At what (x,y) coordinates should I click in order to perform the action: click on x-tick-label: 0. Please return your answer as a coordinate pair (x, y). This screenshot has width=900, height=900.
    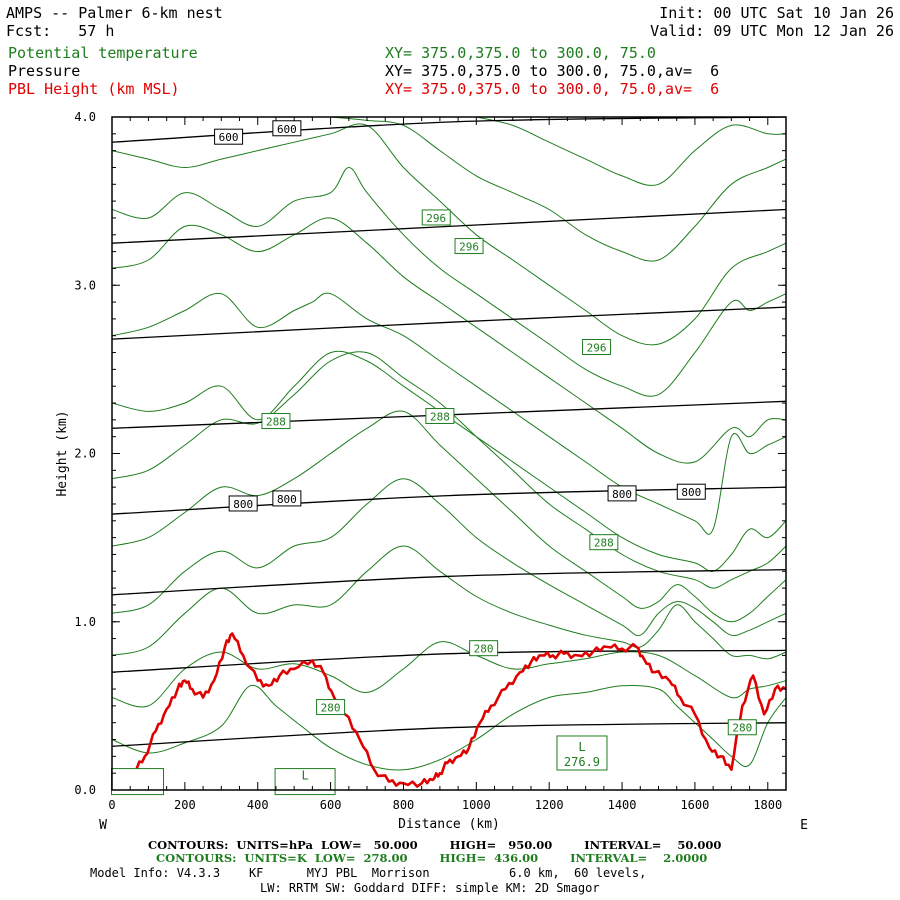
    Looking at the image, I should click on (111, 805).